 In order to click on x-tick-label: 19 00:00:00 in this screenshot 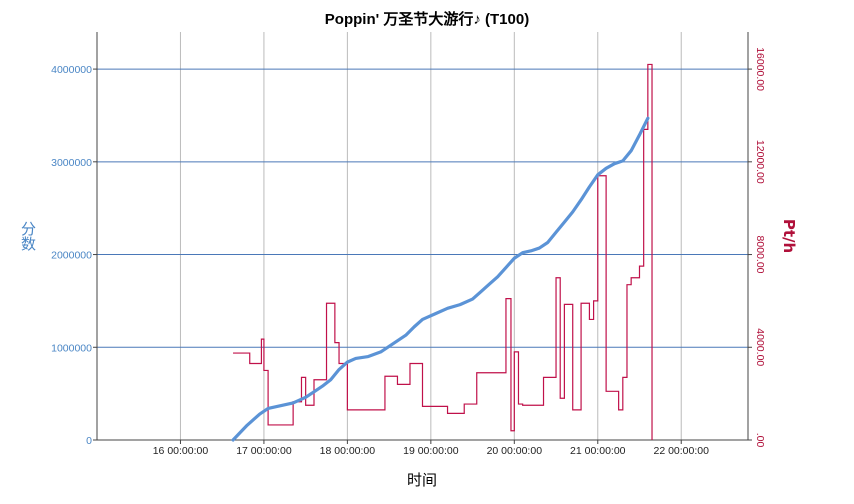, I will do `click(431, 451)`.